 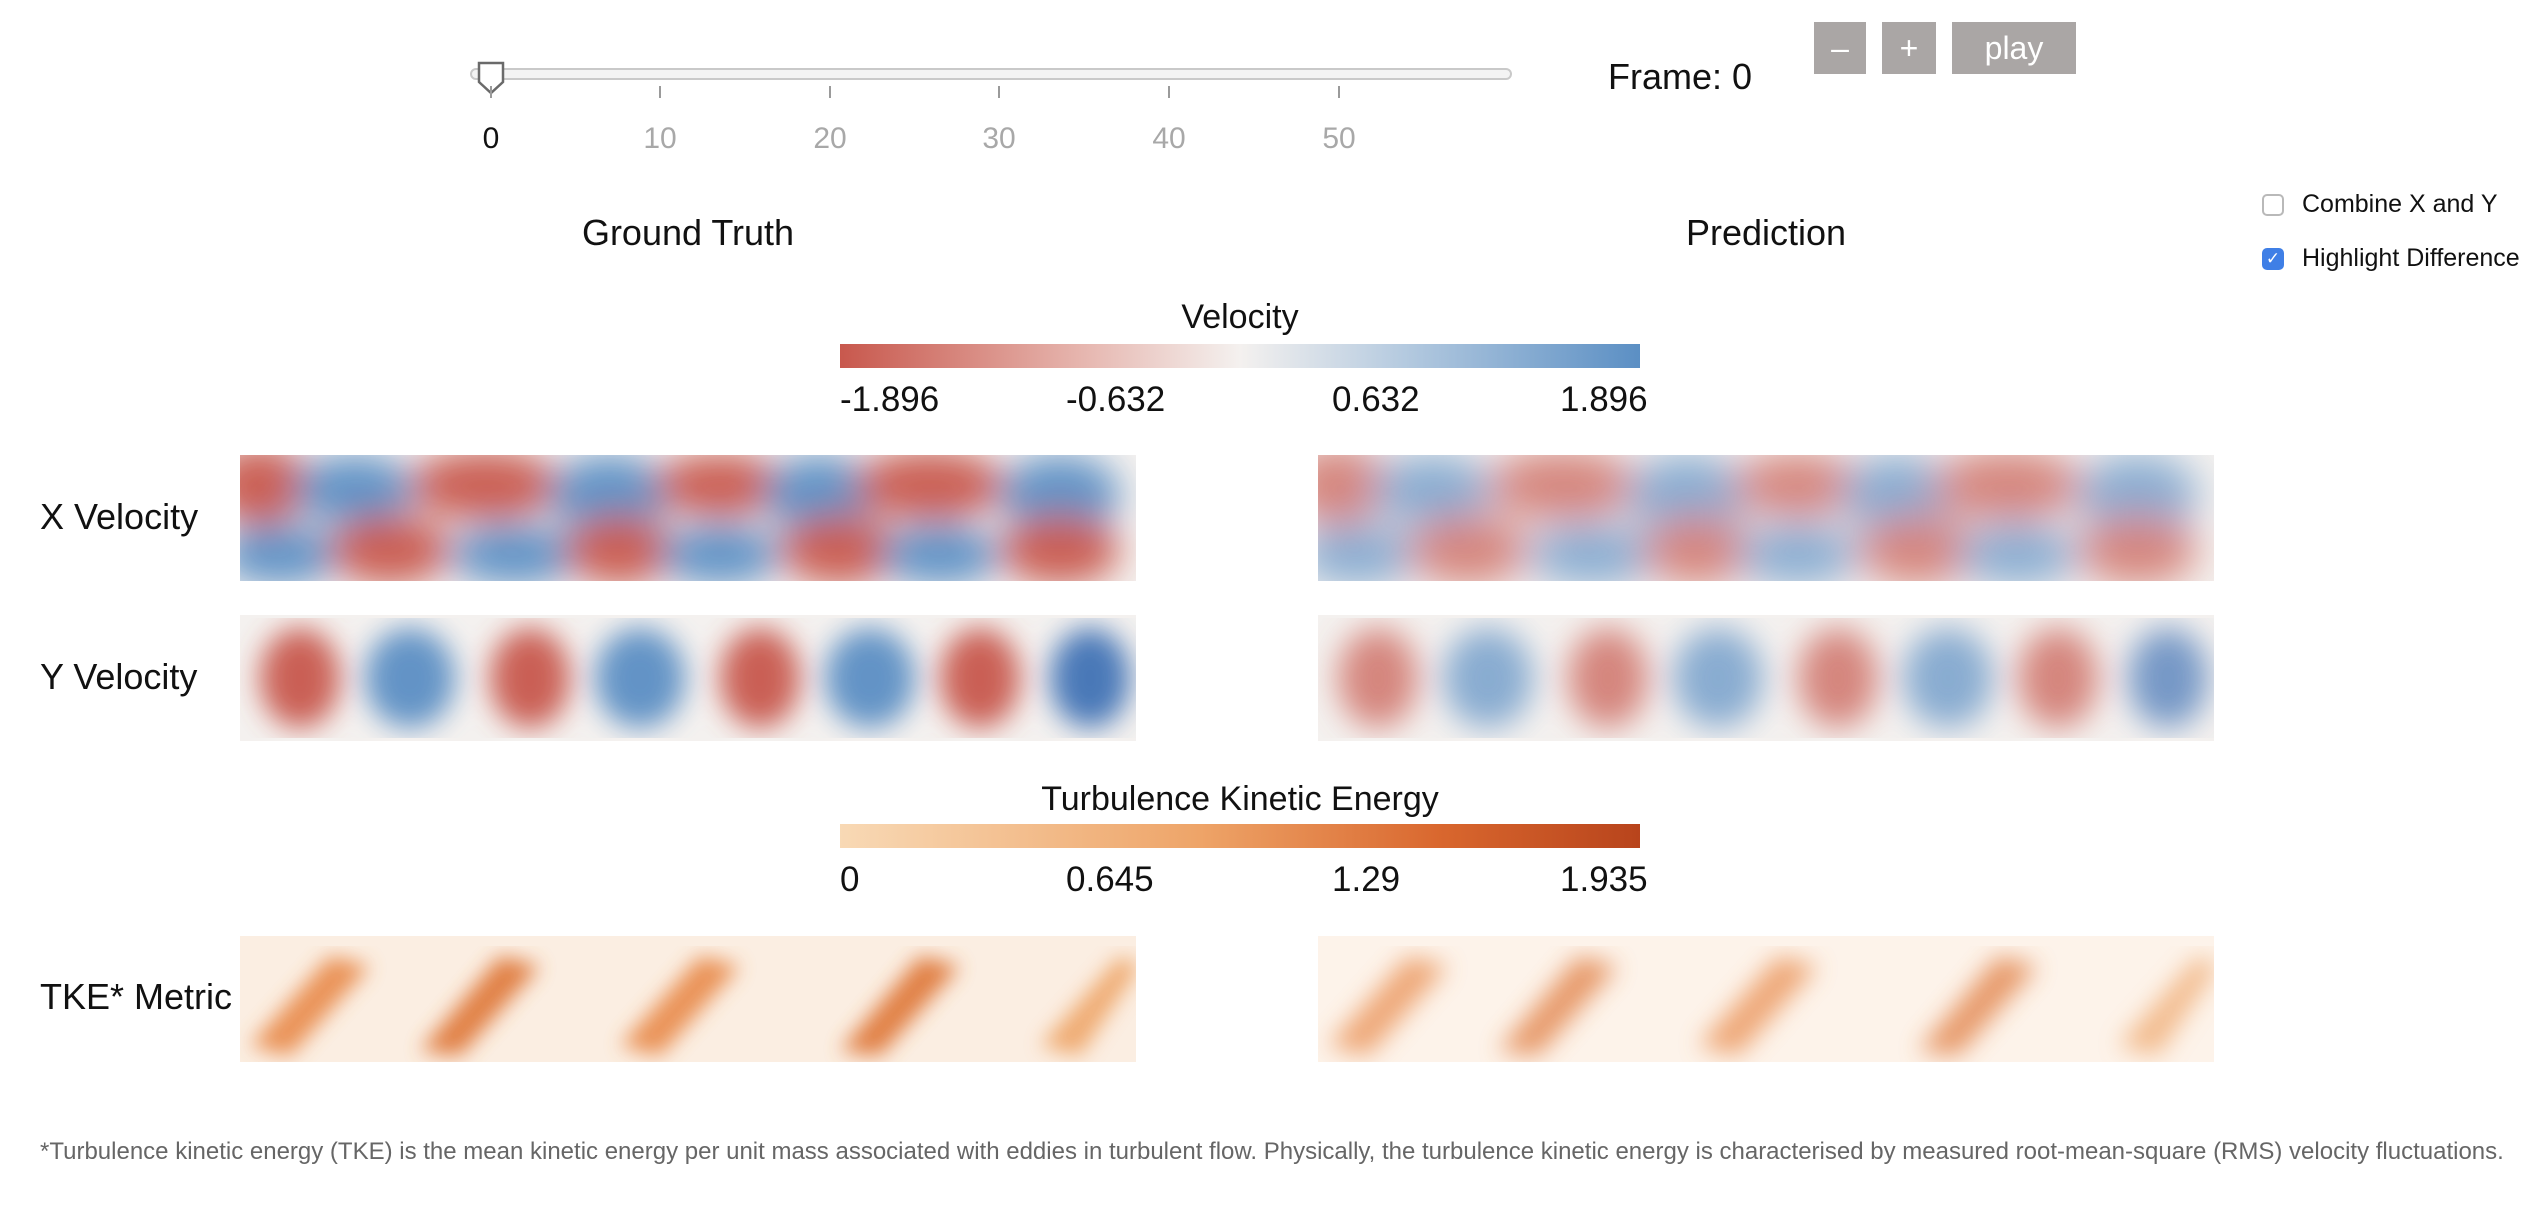 I want to click on tke-colorbar-title: Turbulence Kinetic Energy, so click(x=1240, y=799).